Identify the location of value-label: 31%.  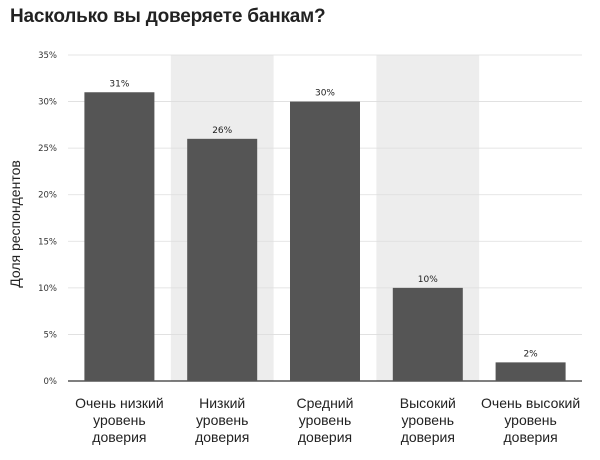
(119, 84).